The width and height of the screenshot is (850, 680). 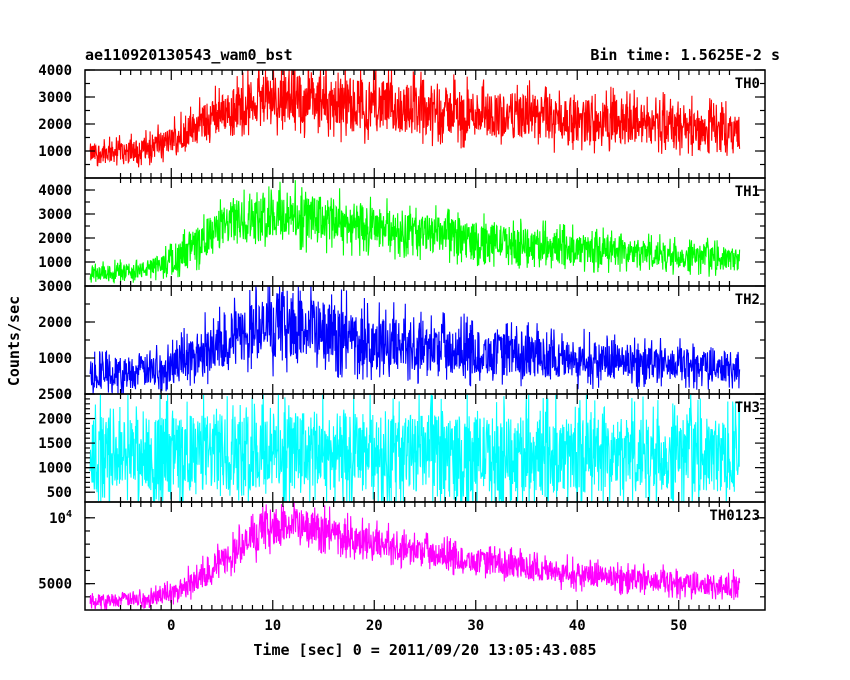 What do you see at coordinates (189, 55) in the screenshot?
I see `chart-title: ae110920130543_wam0_bst` at bounding box center [189, 55].